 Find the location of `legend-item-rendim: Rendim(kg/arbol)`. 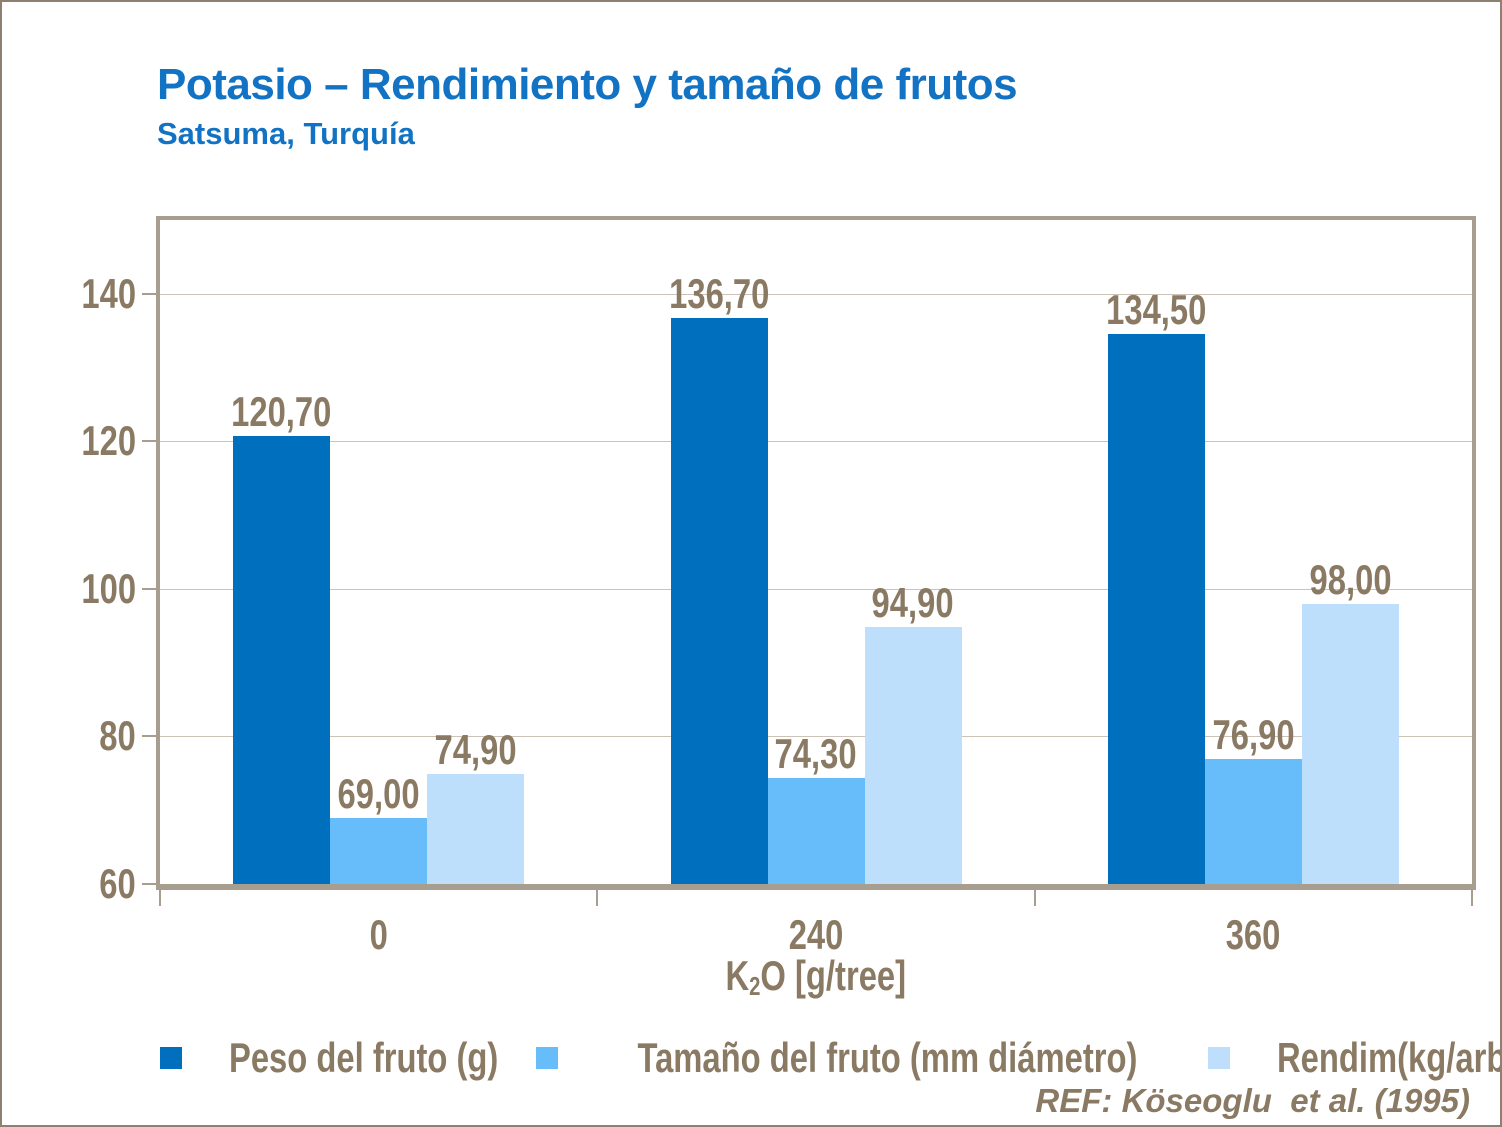

legend-item-rendim: Rendim(kg/arbol) is located at coordinates (1354, 1058).